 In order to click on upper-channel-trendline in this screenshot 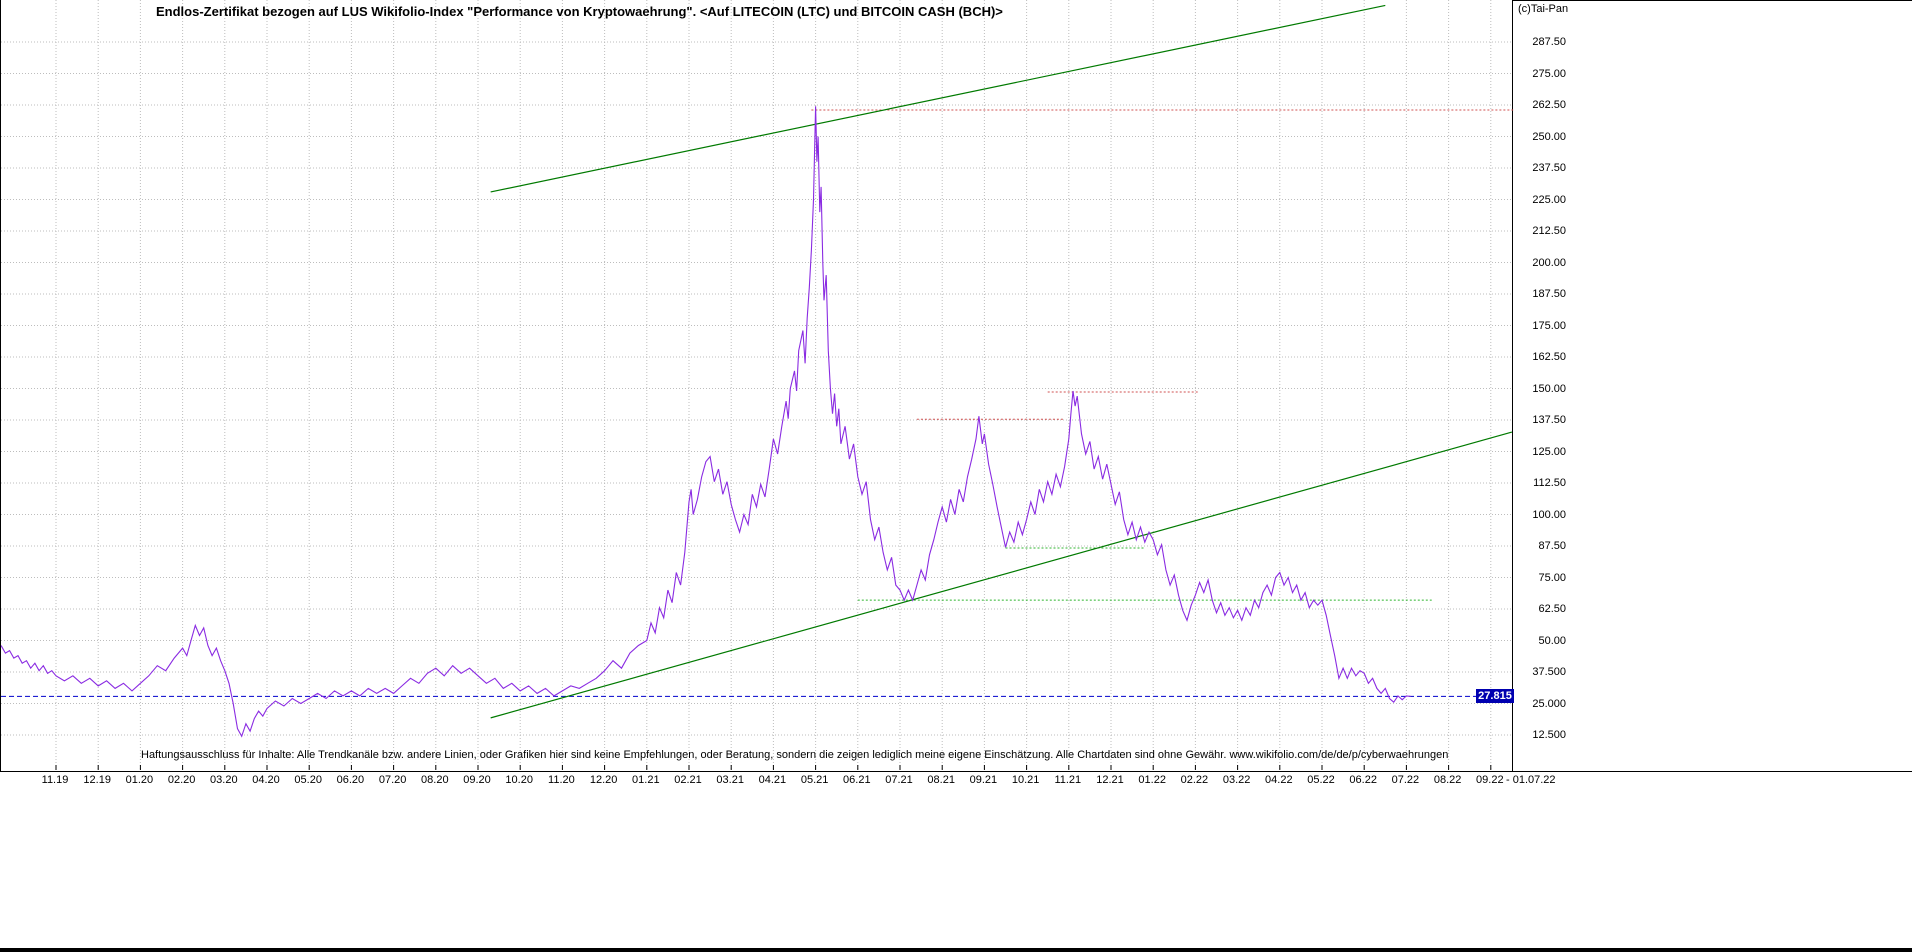, I will do `click(938, 98)`.